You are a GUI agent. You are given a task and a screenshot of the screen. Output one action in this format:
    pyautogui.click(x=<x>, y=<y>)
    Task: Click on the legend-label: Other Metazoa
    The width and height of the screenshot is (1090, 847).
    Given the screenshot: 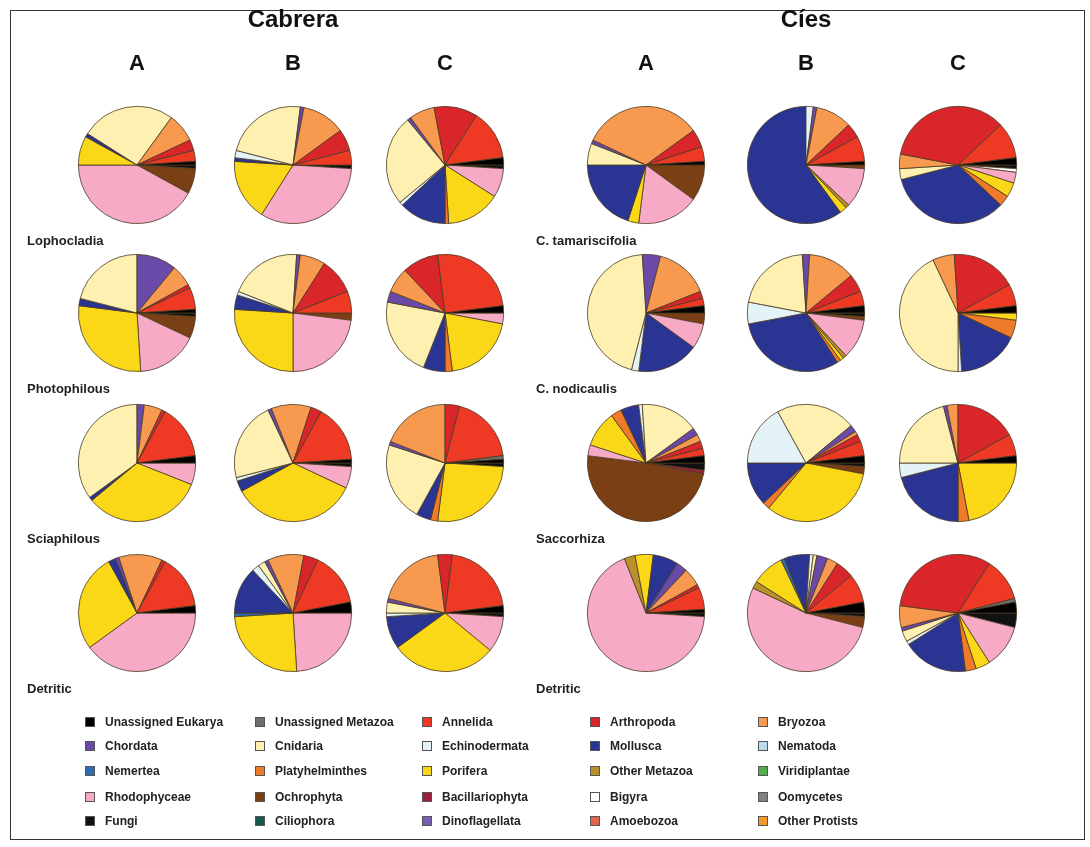 What is the action you would take?
    pyautogui.click(x=651, y=771)
    